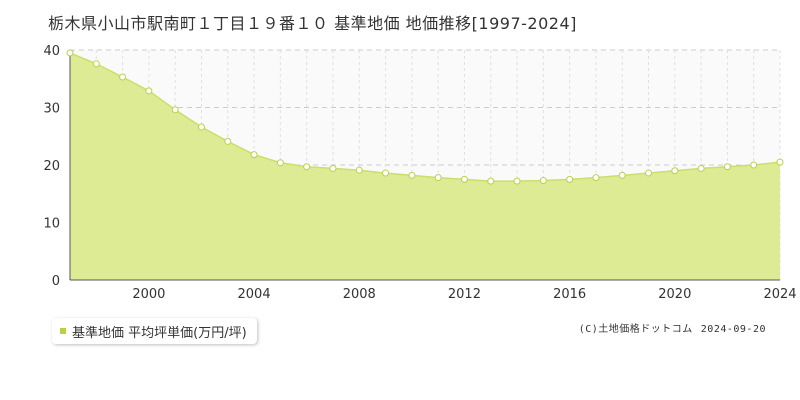  What do you see at coordinates (674, 293) in the screenshot?
I see `x-tick-label: 2020` at bounding box center [674, 293].